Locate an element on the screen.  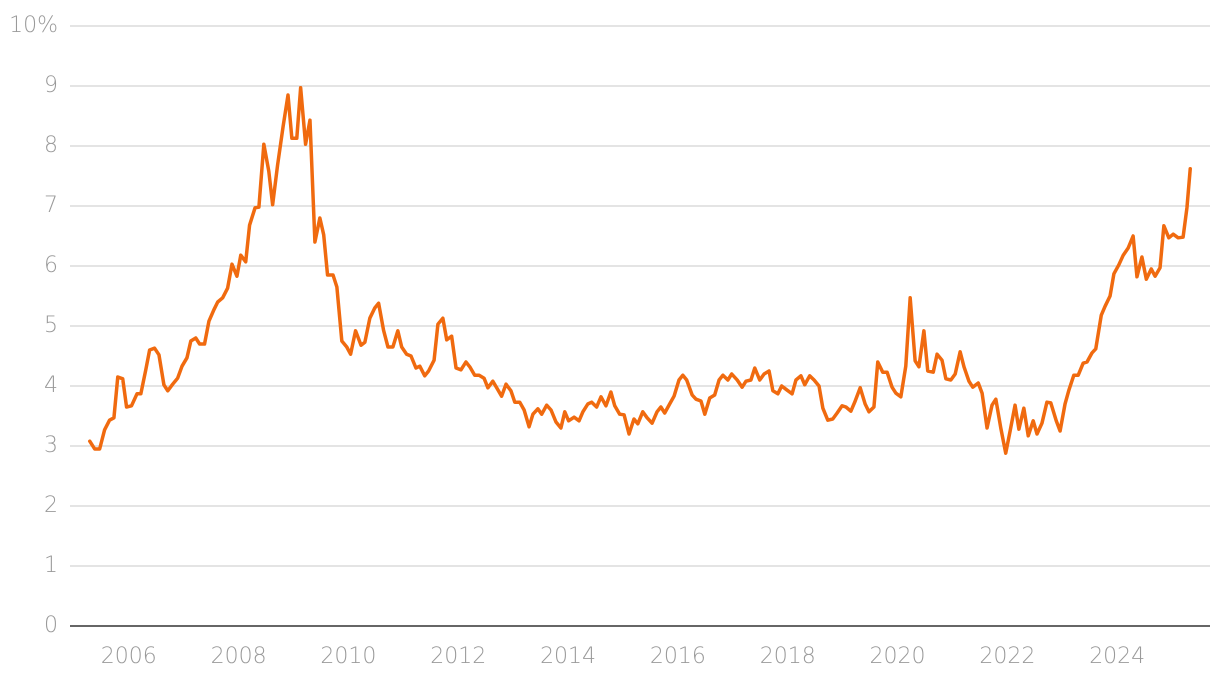
y-tick-label: 5 is located at coordinates (51, 325).